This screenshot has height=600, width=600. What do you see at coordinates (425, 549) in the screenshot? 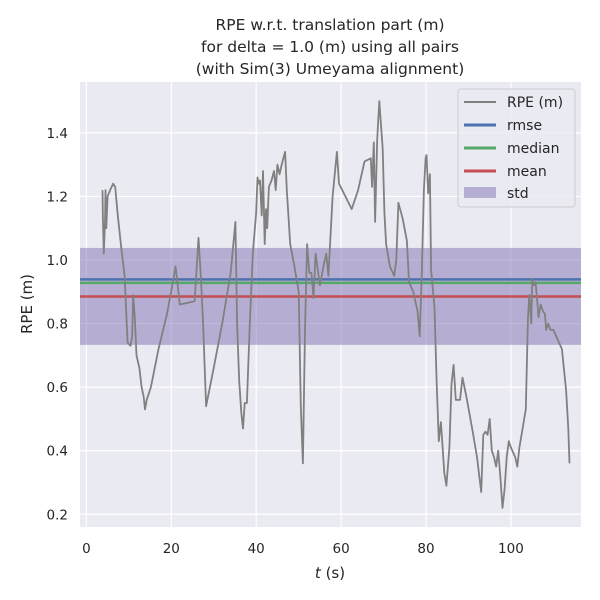
I see `x-tick-label: 80` at bounding box center [425, 549].